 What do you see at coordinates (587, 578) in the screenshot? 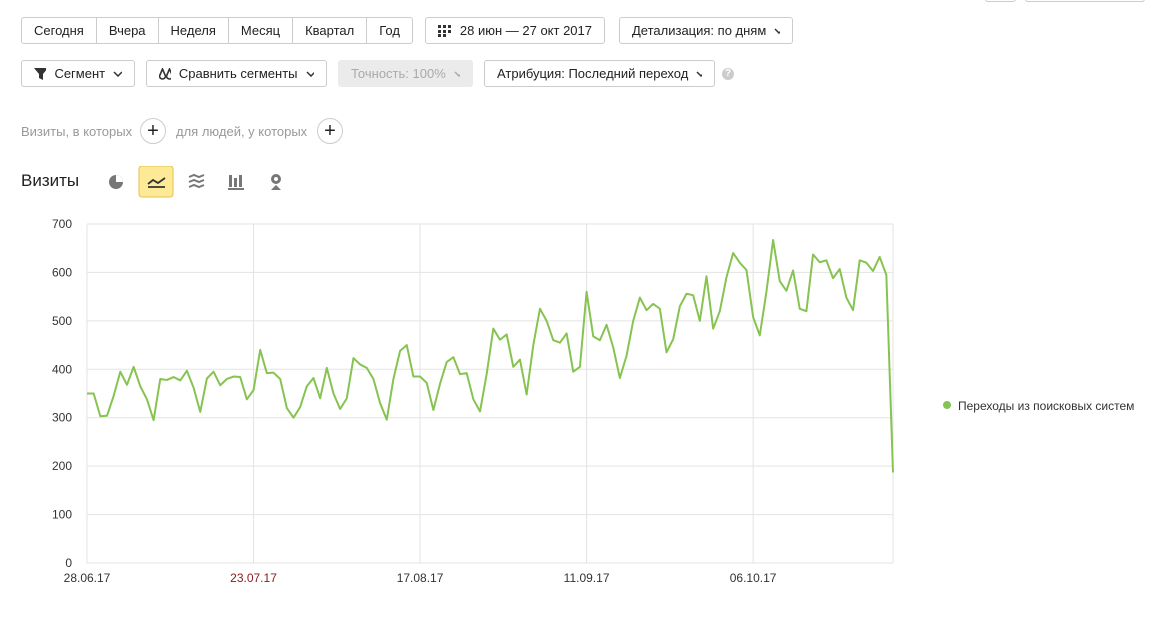
I see `x-tick-label: 11.09.17` at bounding box center [587, 578].